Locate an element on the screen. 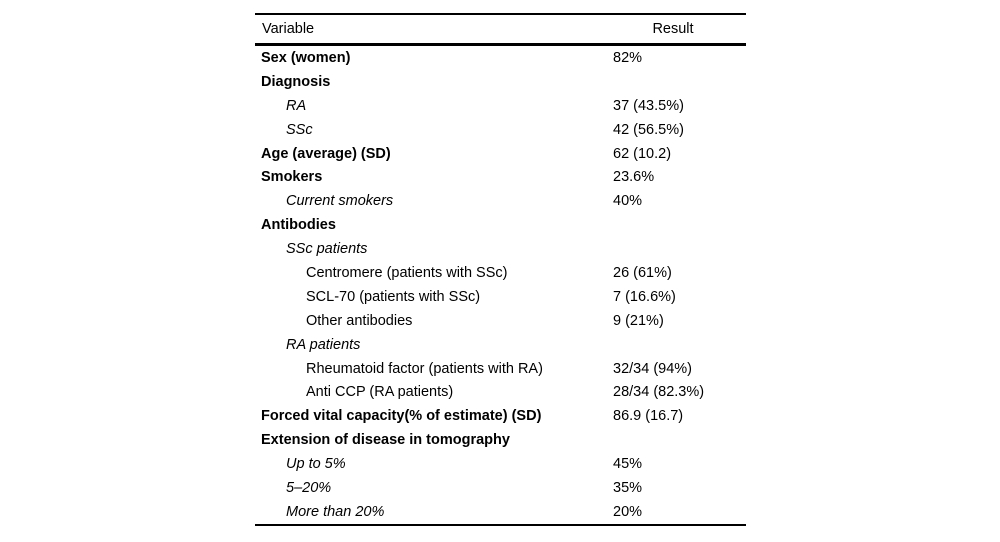  table-row: Antibodies is located at coordinates (500, 225).